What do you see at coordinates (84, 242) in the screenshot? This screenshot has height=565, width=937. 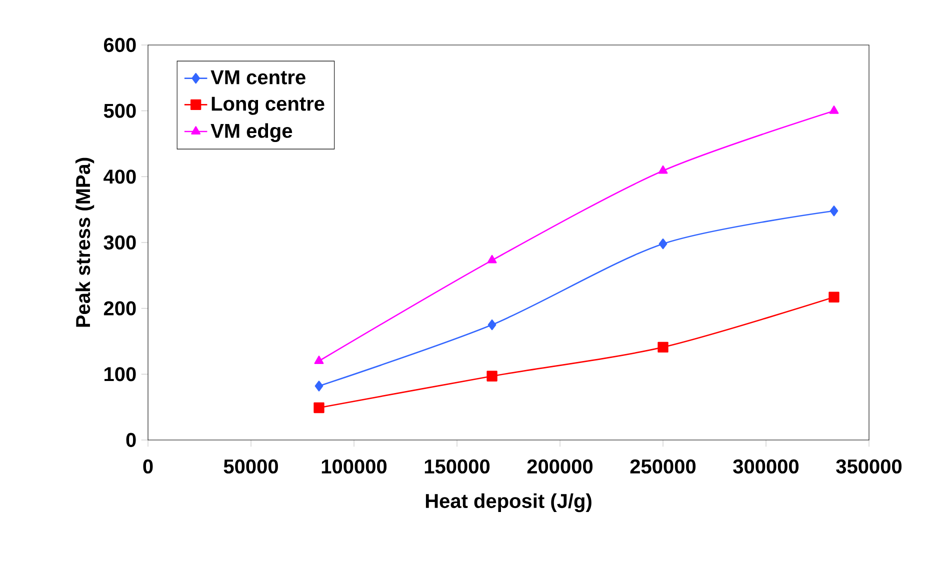 I see `y-axis-title: Peak stress (MPa)` at bounding box center [84, 242].